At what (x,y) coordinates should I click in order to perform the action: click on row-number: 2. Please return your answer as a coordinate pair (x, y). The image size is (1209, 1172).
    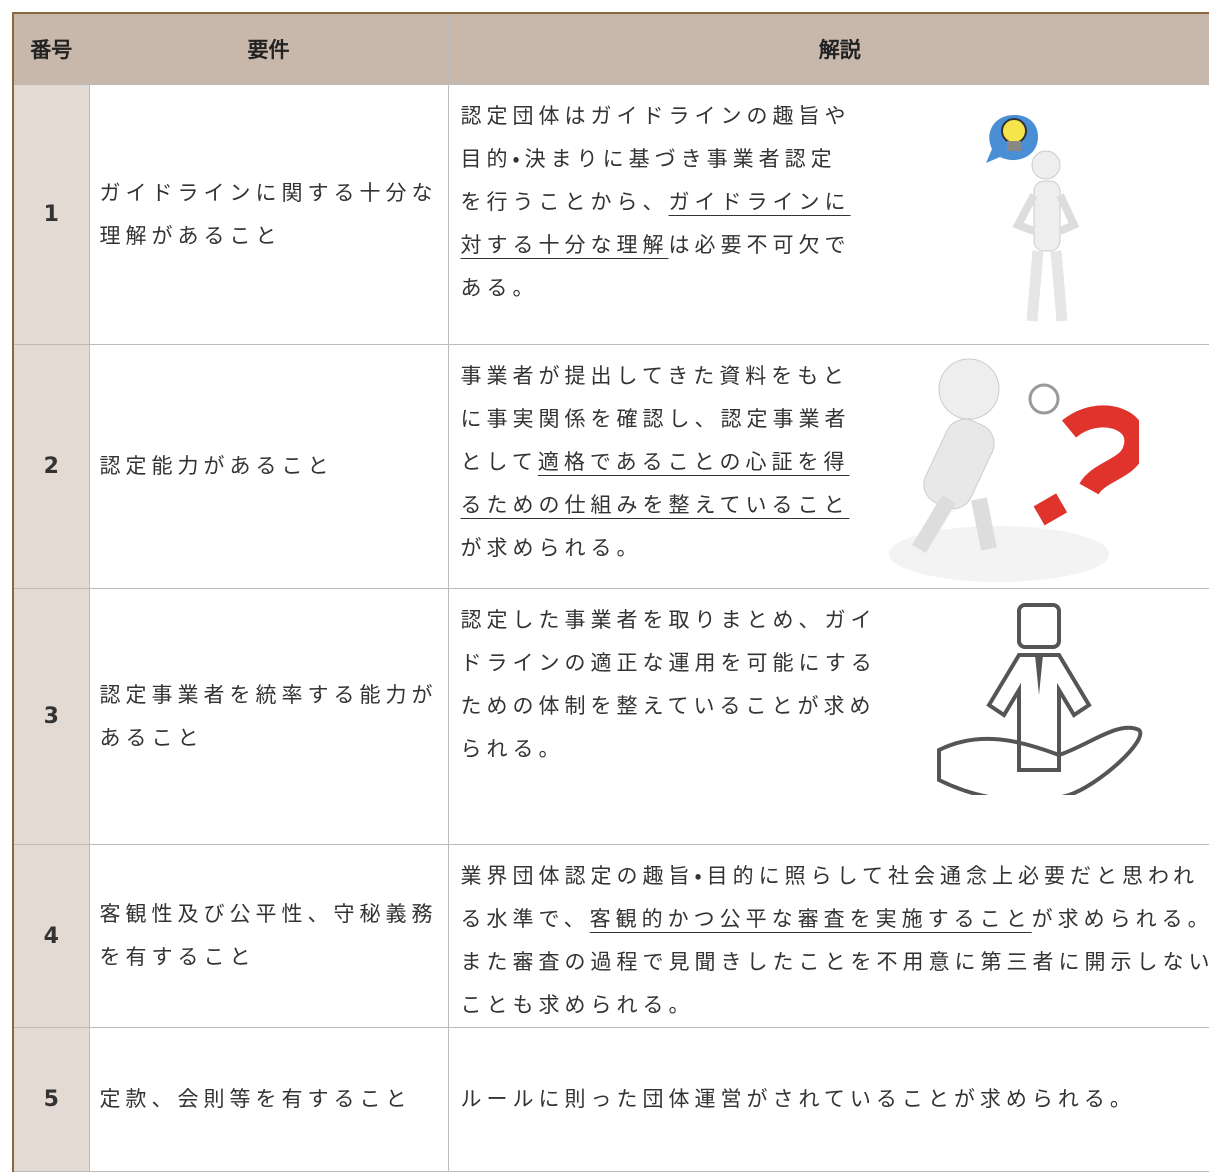
    Looking at the image, I should click on (51, 467).